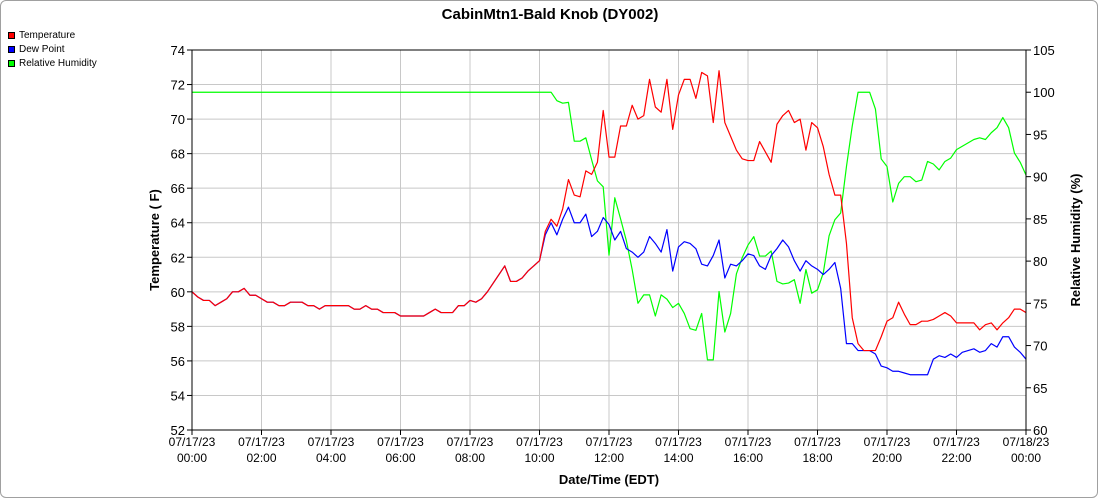 The height and width of the screenshot is (500, 1100). Describe the element at coordinates (887, 458) in the screenshot. I see `x-tick-time: 20:00` at that location.